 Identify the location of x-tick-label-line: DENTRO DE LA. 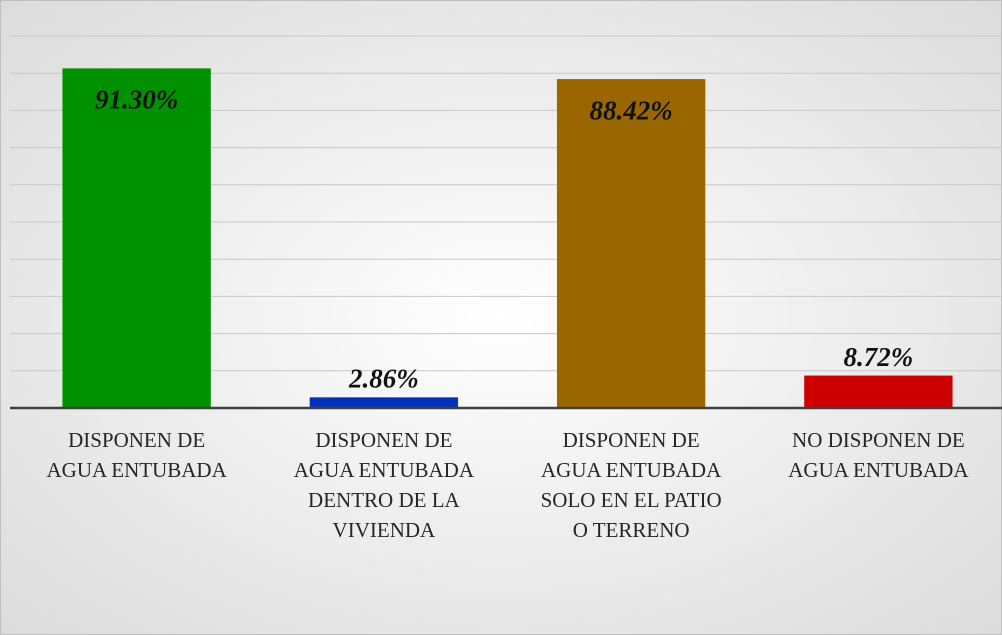
(384, 500).